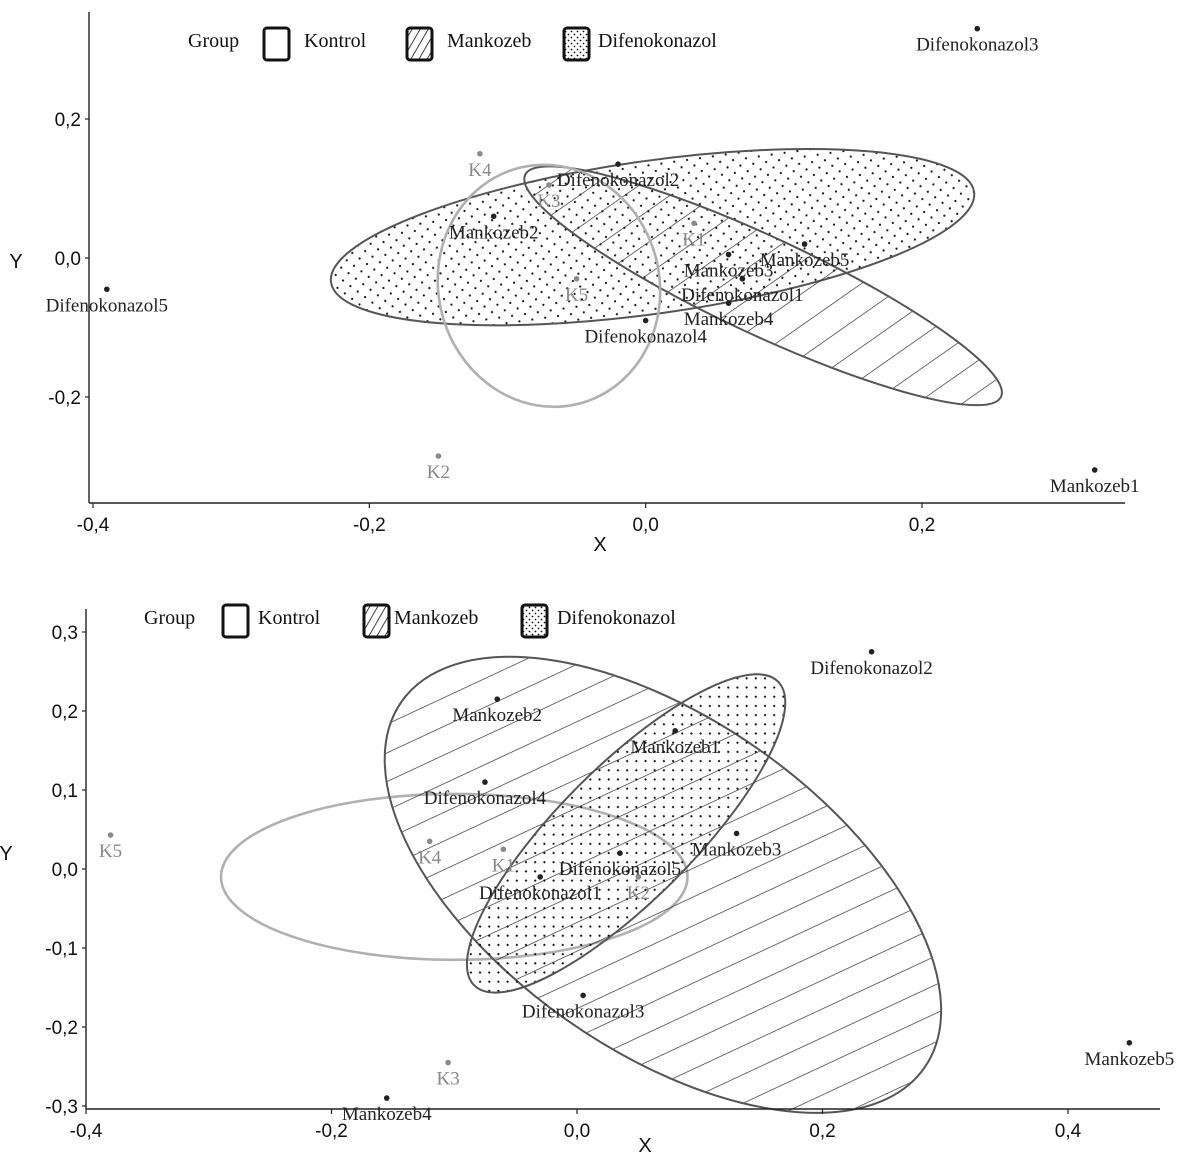 This screenshot has width=1190, height=1159. Describe the element at coordinates (65, 633) in the screenshot. I see `y-tick-label: 0,3` at that location.